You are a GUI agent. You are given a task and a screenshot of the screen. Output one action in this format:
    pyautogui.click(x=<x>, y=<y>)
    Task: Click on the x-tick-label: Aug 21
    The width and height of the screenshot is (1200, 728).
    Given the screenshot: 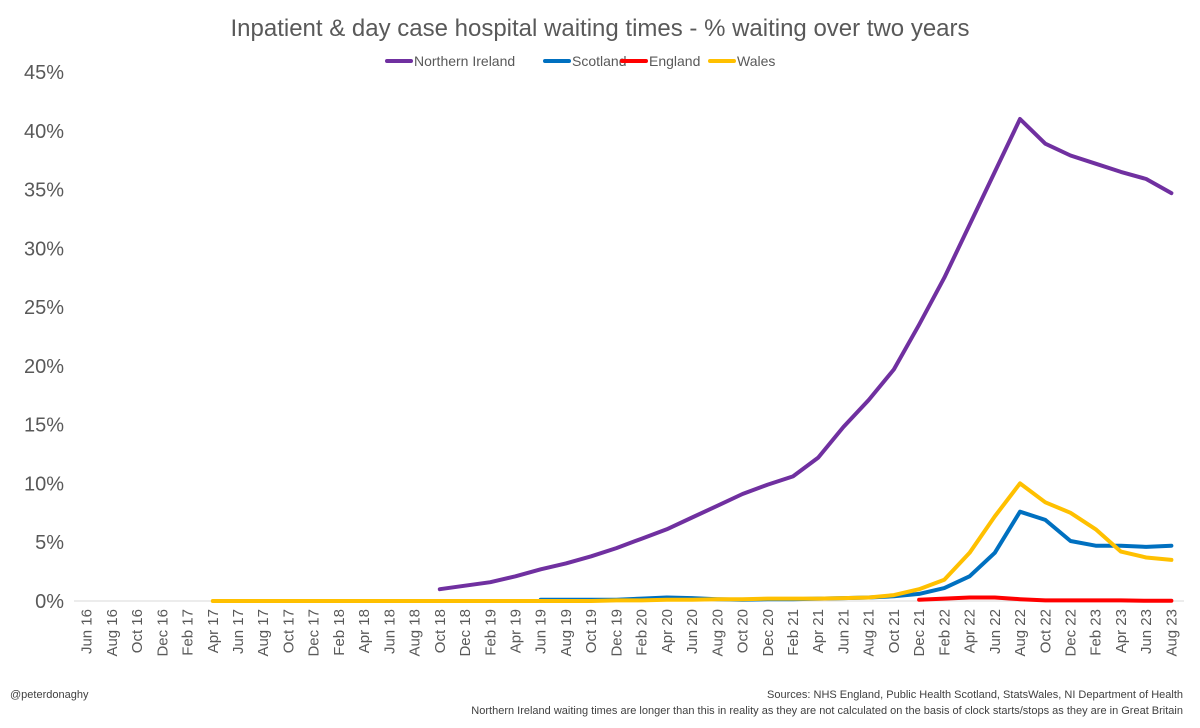 What is the action you would take?
    pyautogui.click(x=869, y=633)
    